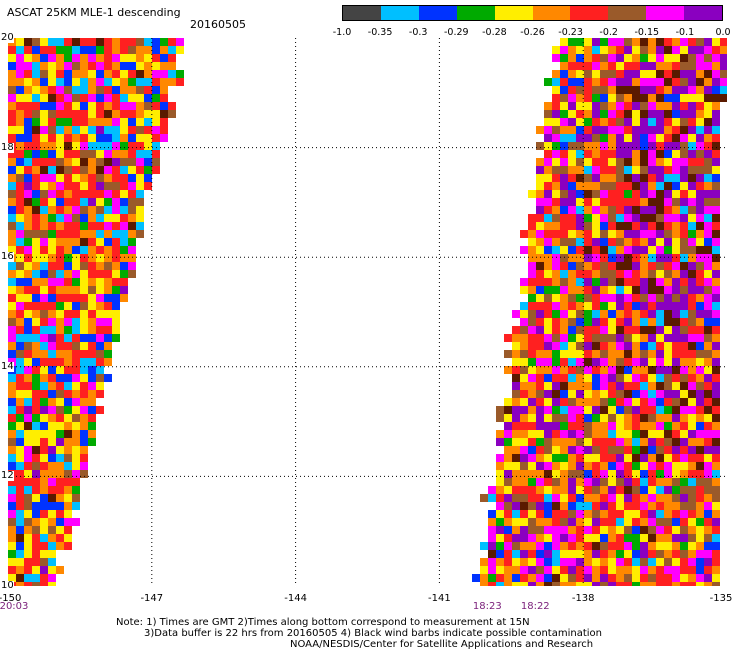  I want to click on legend-tick-label: -0.3, so click(418, 32).